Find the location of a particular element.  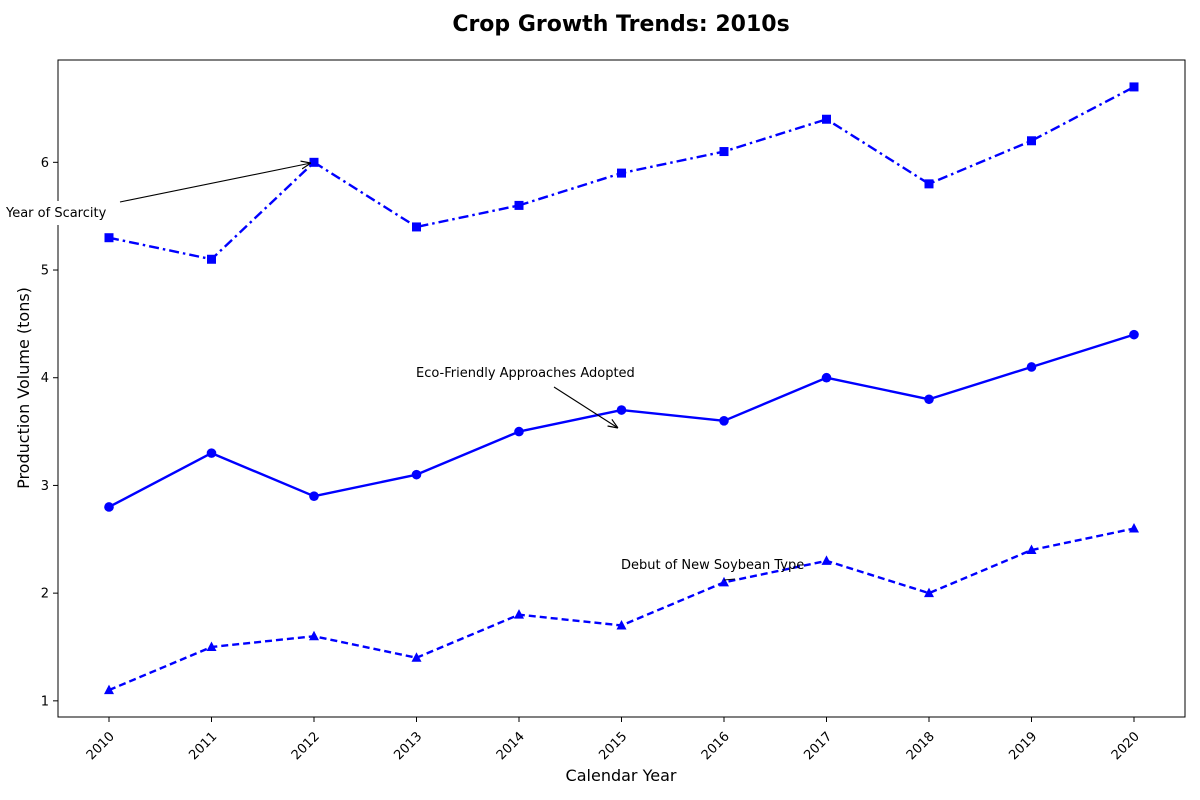

annotation-scarcity-arrow is located at coordinates (215, 183).